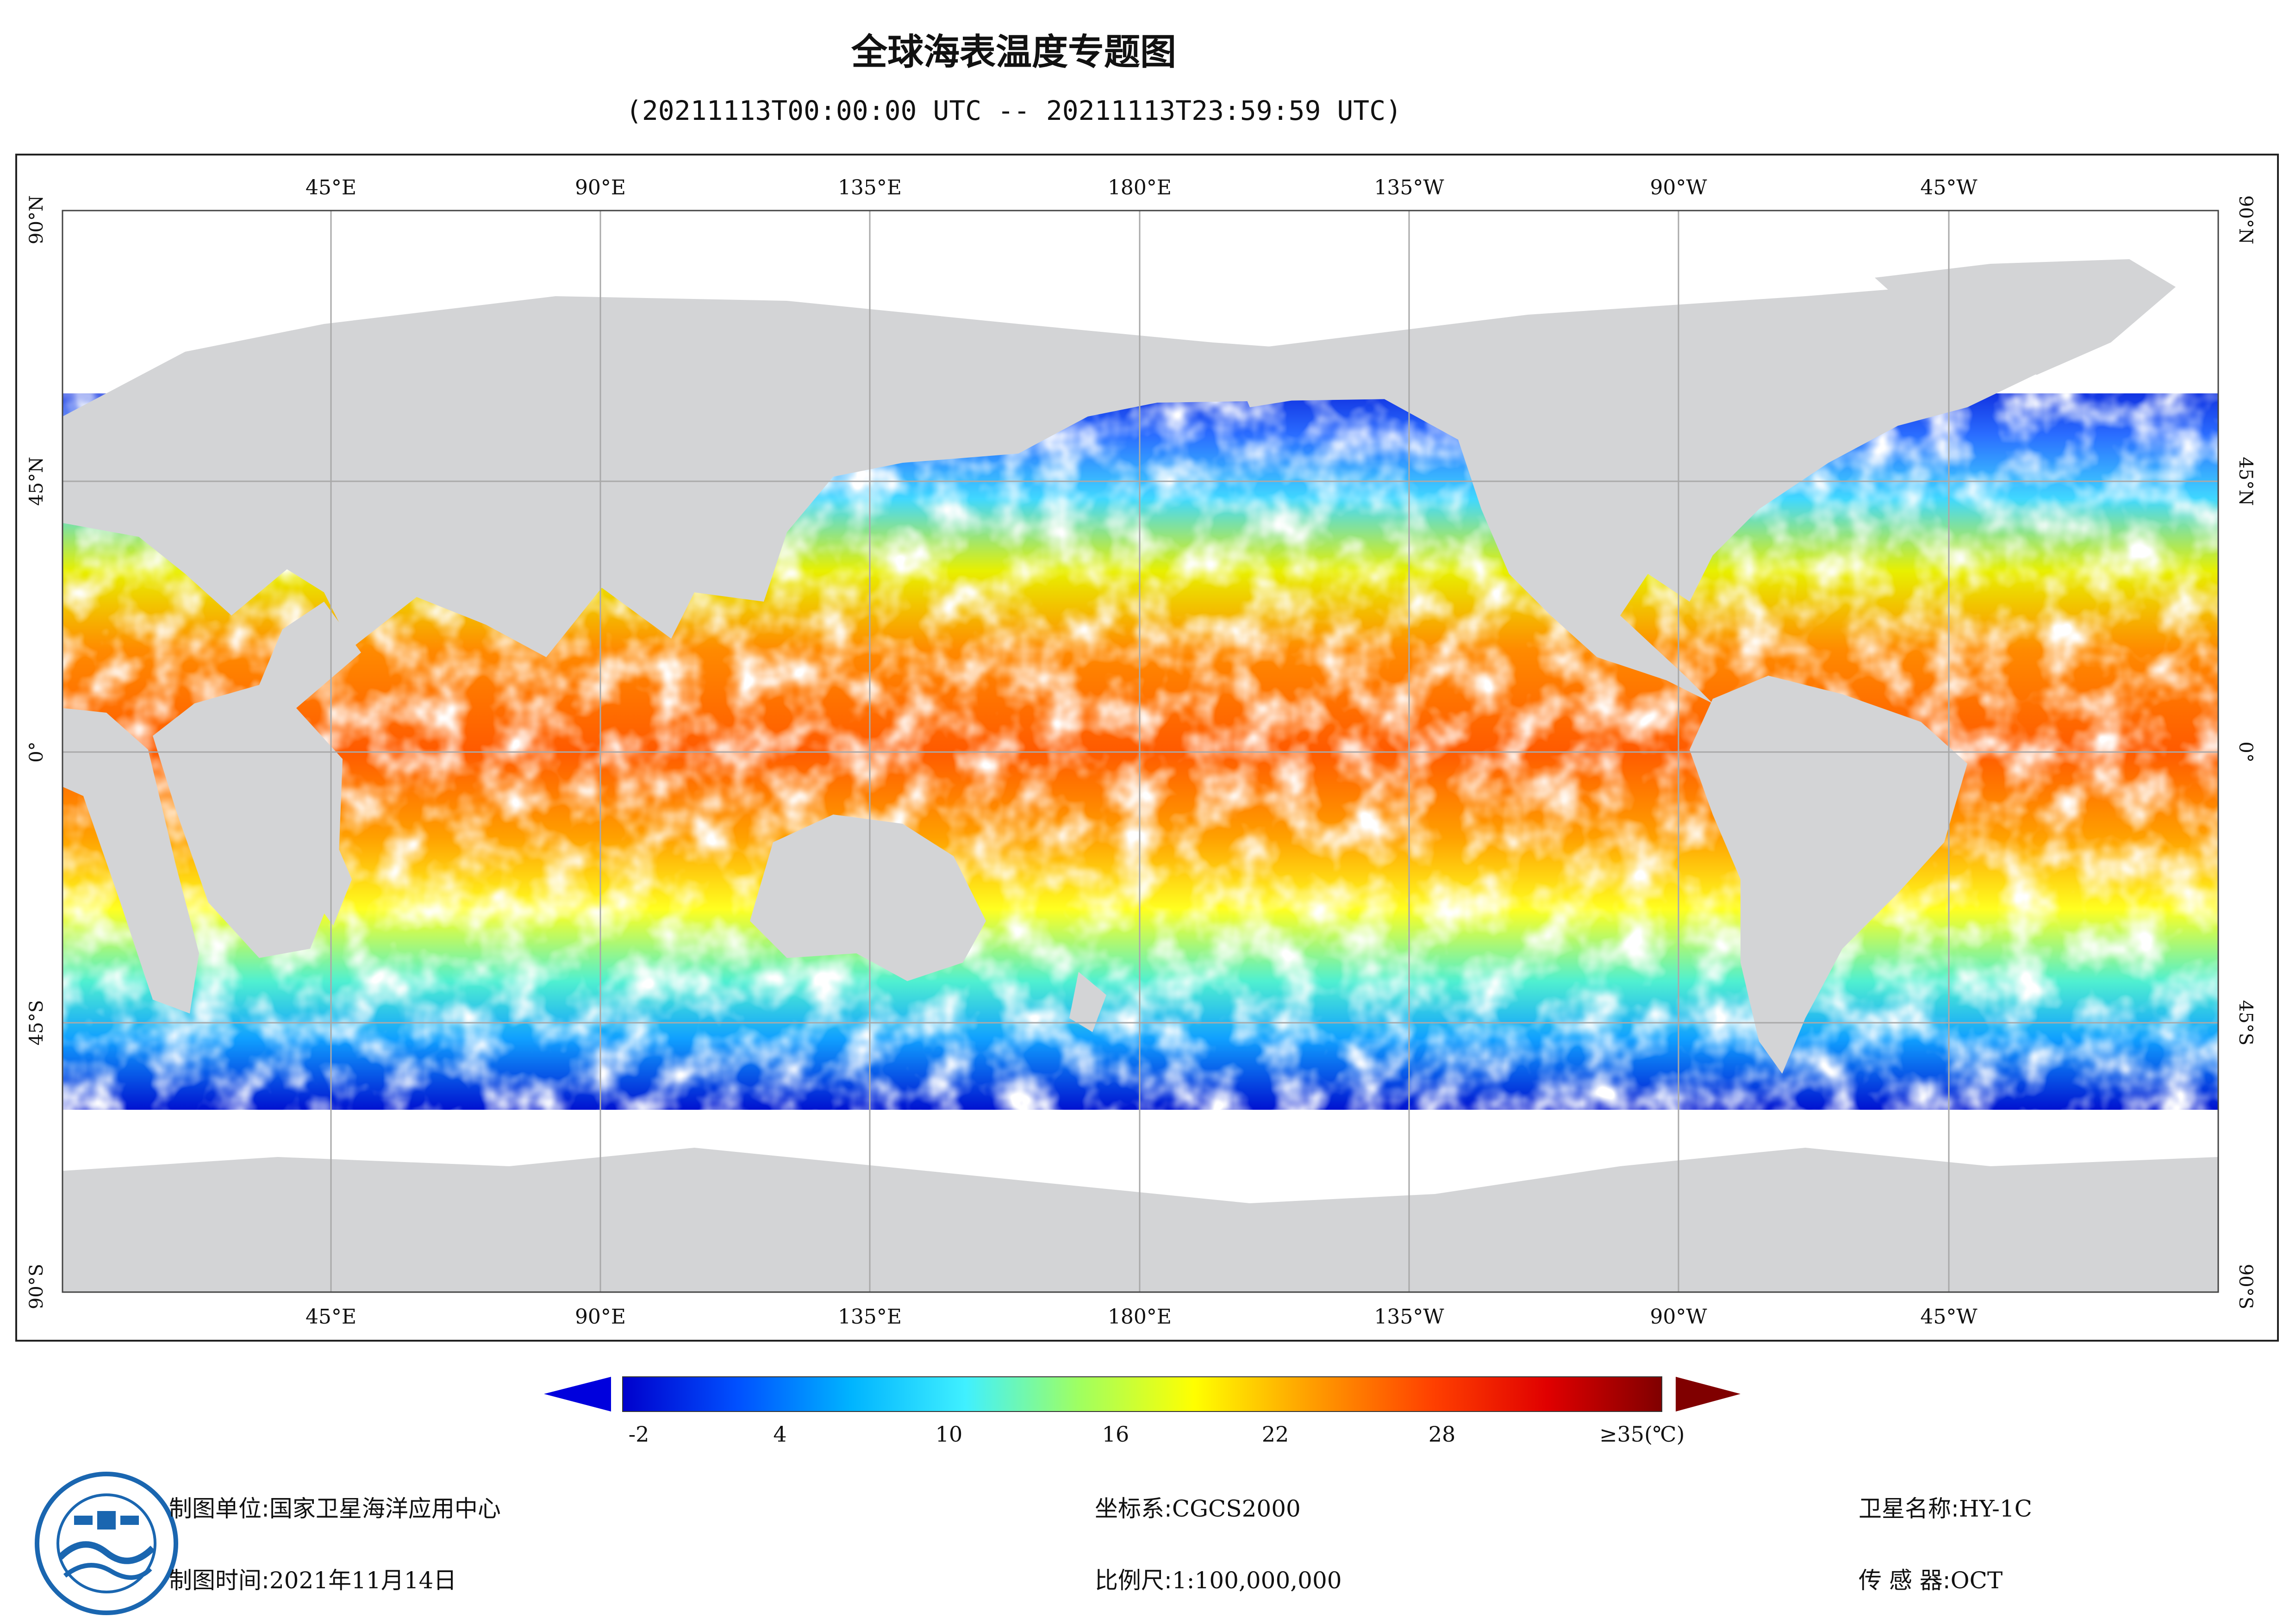  I want to click on bottom-lon-label: 180°E, so click(1140, 1317).